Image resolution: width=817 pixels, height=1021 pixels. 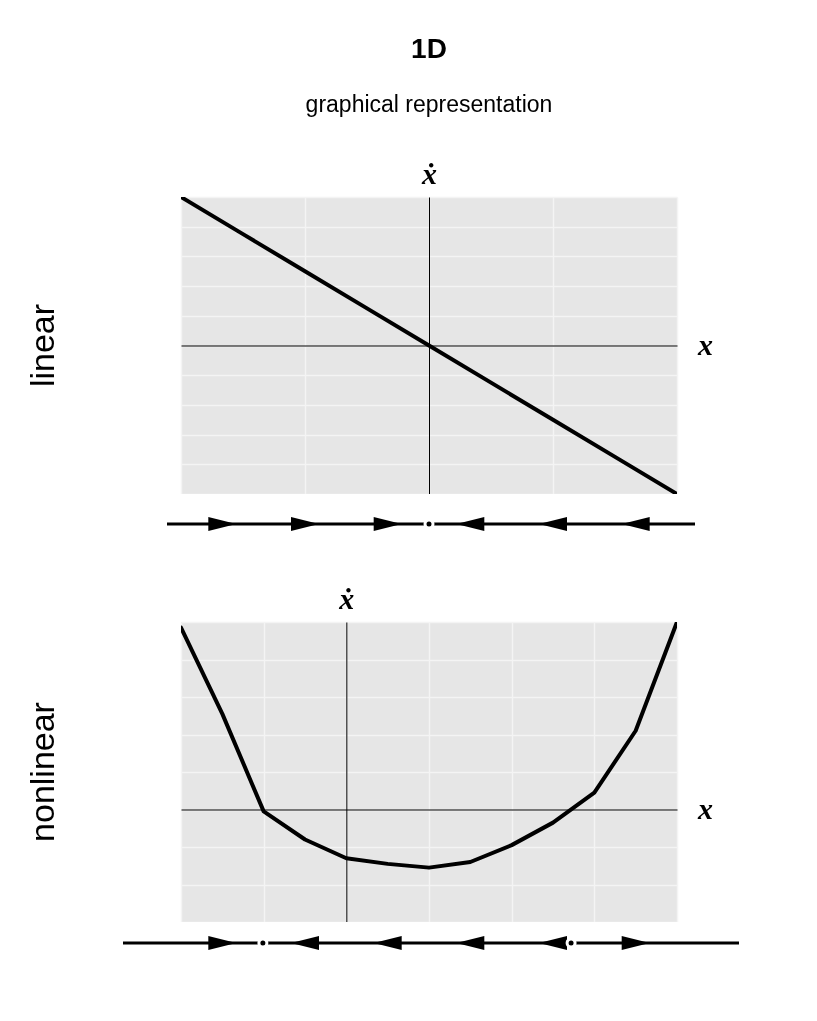 What do you see at coordinates (42, 345) in the screenshot?
I see `text: linear` at bounding box center [42, 345].